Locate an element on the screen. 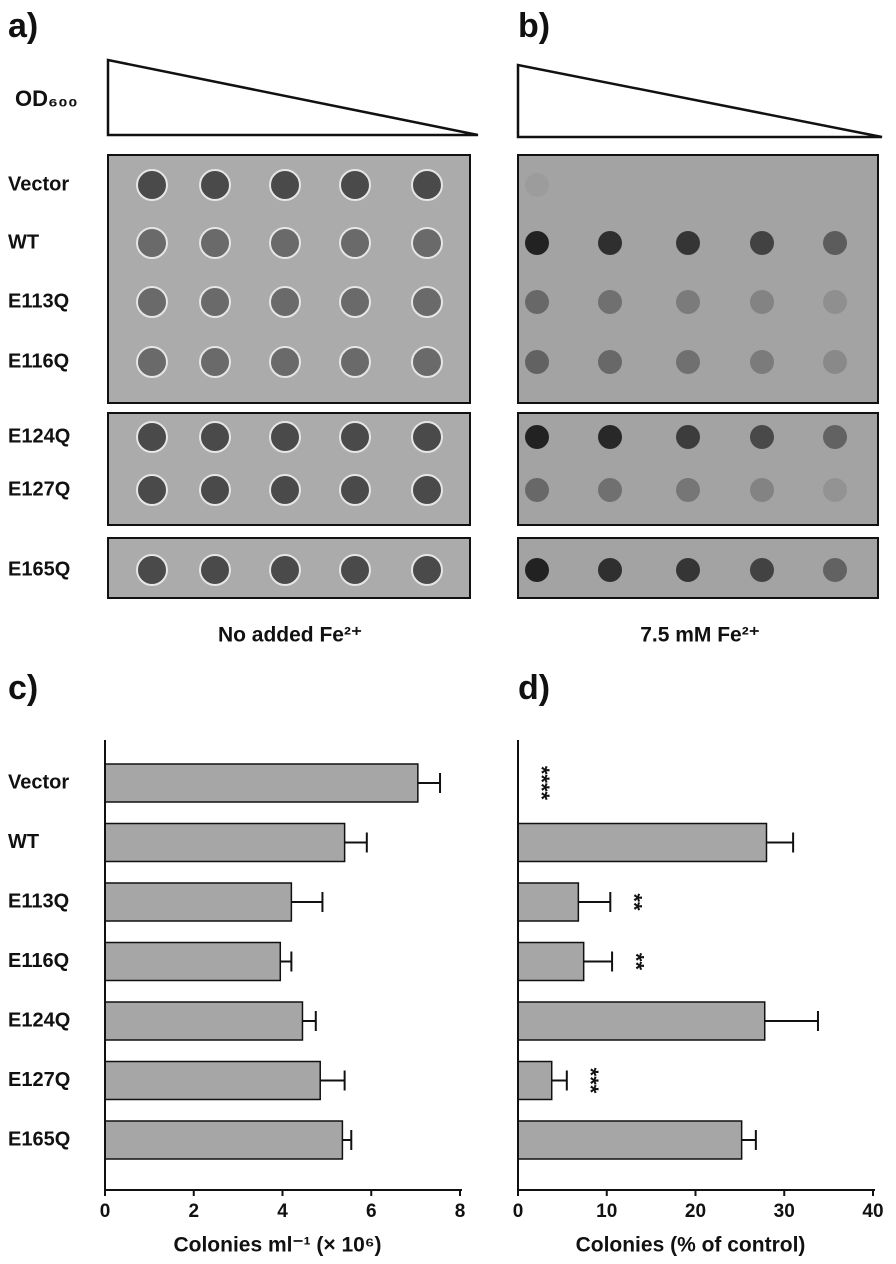 The image size is (896, 1264). row-label: E116Q is located at coordinates (38, 361).